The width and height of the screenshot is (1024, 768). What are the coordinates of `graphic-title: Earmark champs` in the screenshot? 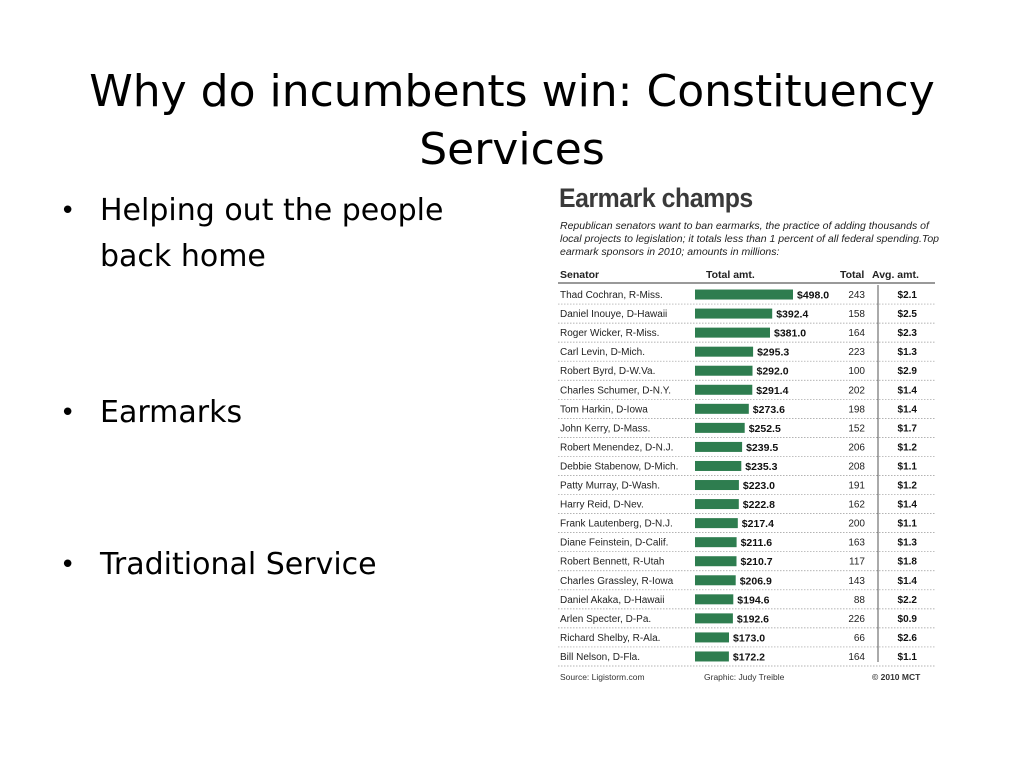 It's located at (656, 198).